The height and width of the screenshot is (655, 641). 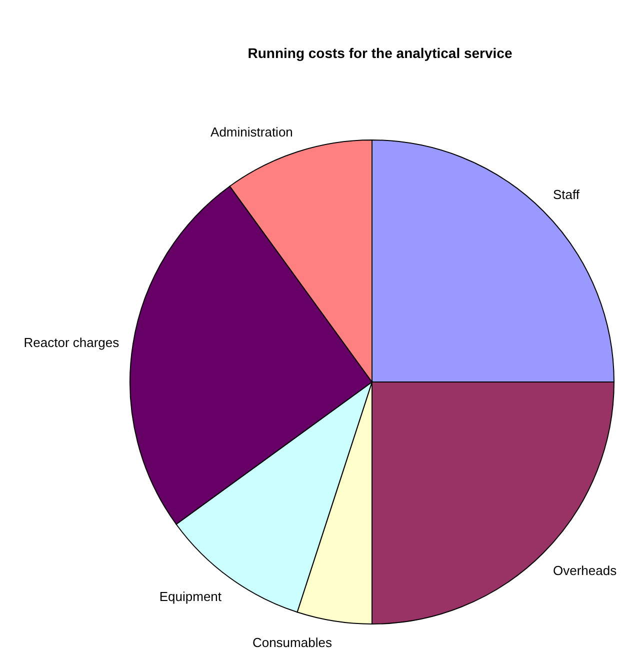 I want to click on slice-label: Overheads, so click(x=585, y=570).